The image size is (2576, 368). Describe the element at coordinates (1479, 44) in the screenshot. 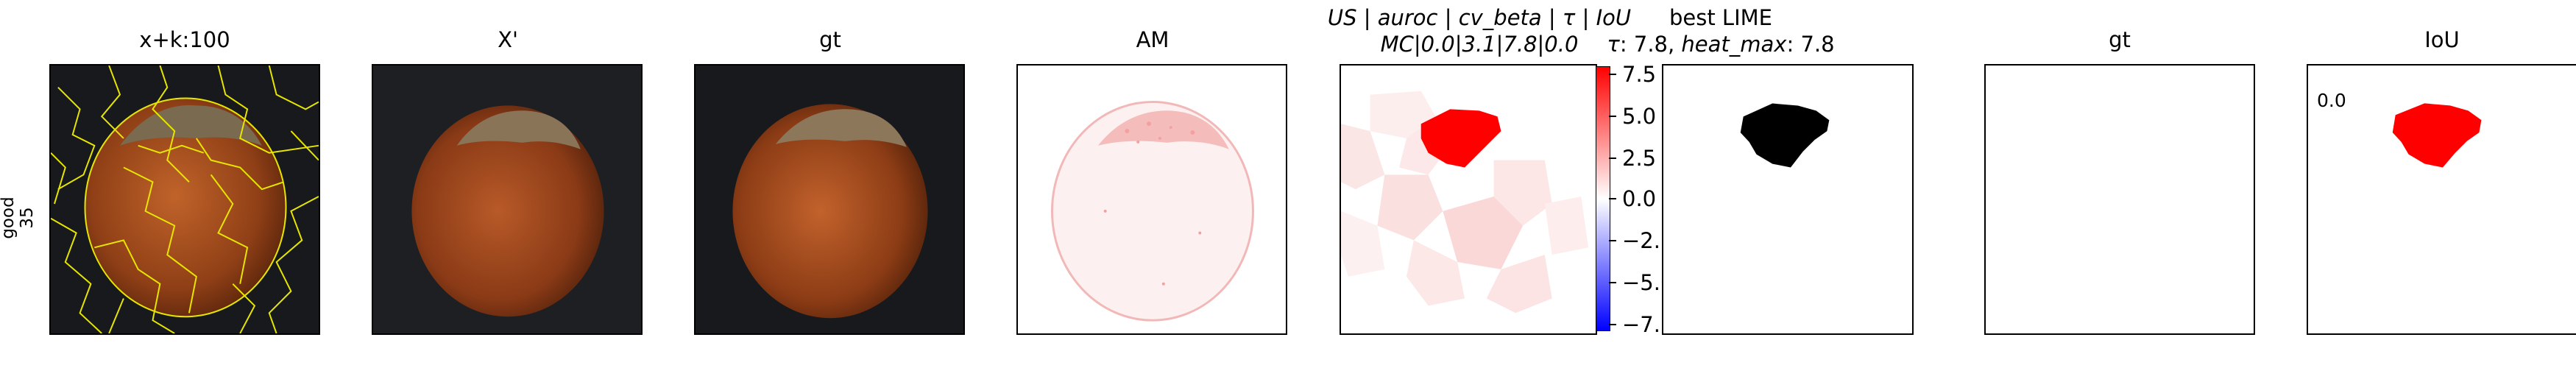

I see `metrics-values: MC|0.0|3.1|7.8|0.0` at that location.